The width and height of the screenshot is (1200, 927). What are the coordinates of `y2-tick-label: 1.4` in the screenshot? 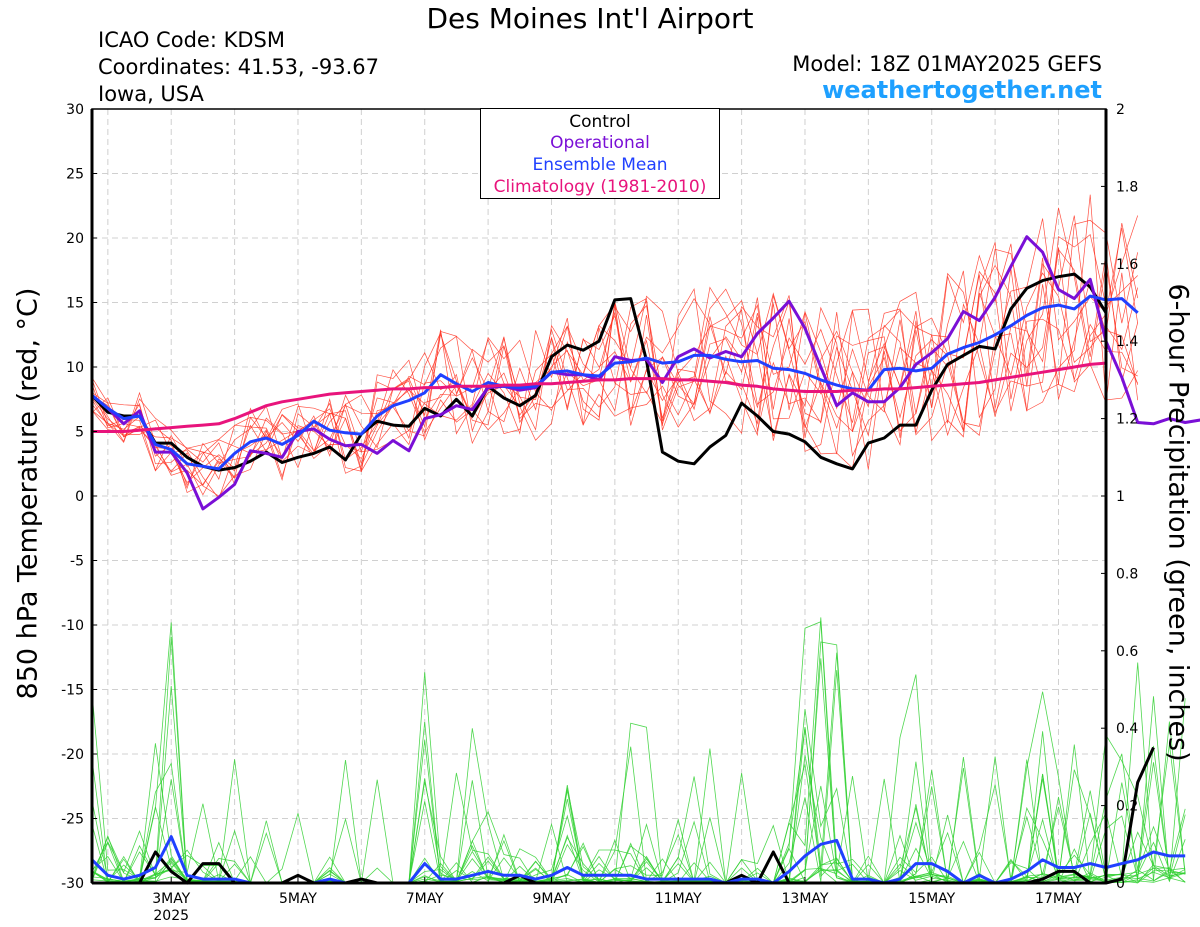 It's located at (1127, 342).